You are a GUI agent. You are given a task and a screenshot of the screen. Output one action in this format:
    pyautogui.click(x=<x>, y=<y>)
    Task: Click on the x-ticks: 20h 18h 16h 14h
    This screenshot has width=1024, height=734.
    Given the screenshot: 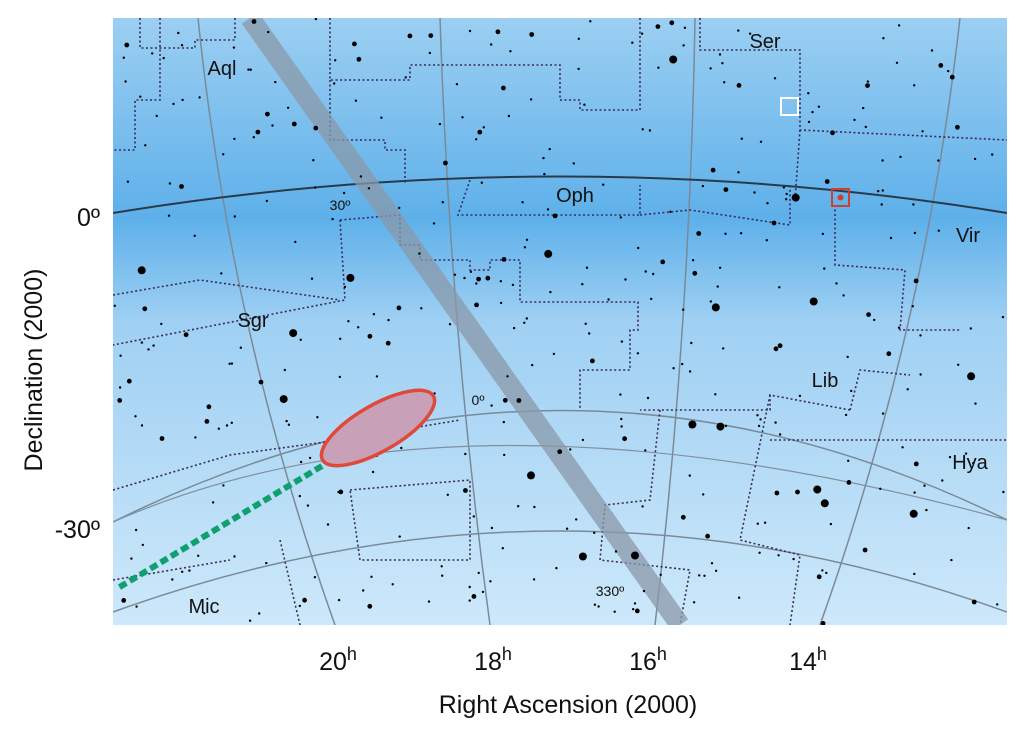 What is the action you would take?
    pyautogui.click(x=573, y=660)
    